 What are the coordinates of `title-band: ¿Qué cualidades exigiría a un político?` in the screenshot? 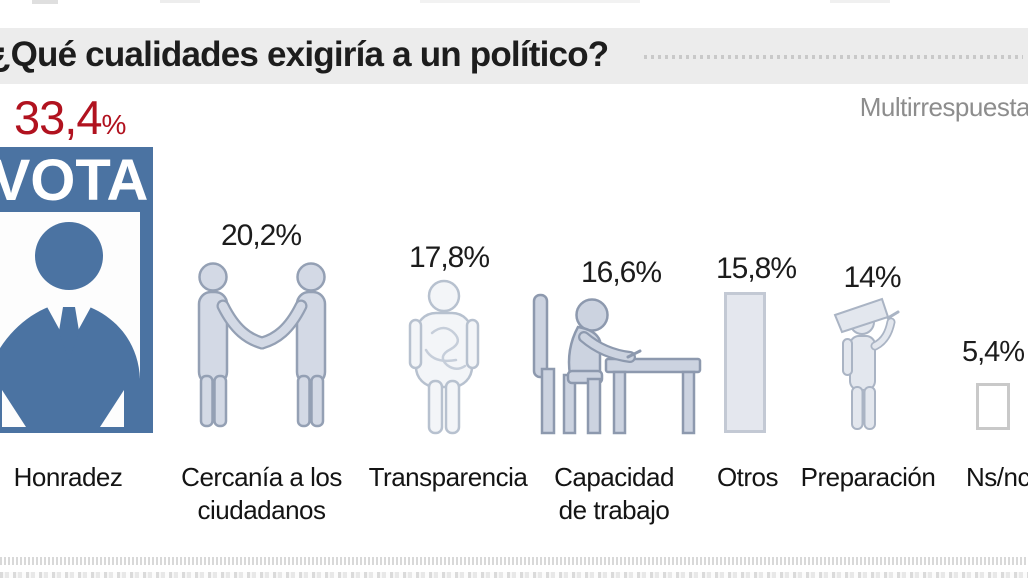 It's located at (514, 56).